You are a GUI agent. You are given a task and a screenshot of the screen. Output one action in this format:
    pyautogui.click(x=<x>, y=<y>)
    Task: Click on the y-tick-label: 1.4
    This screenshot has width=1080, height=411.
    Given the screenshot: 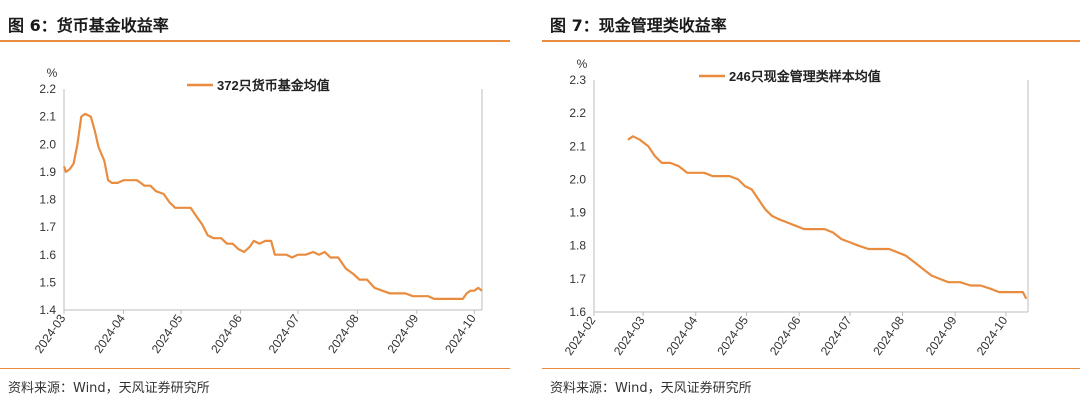 What is the action you would take?
    pyautogui.click(x=47, y=310)
    